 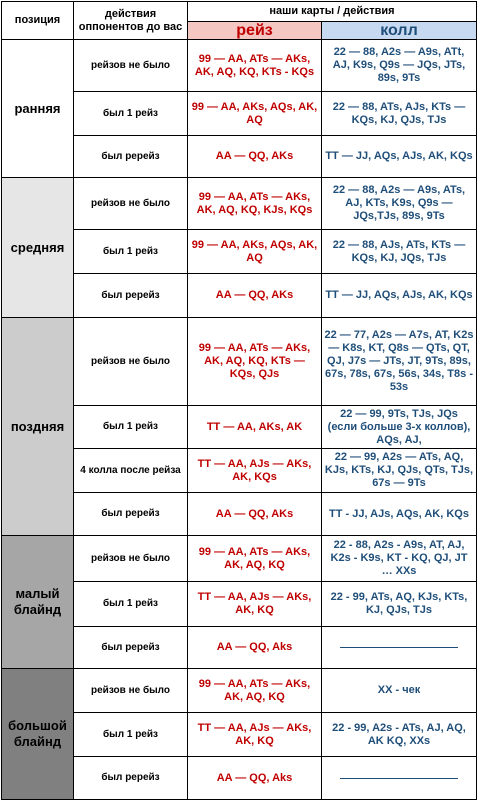 I want to click on position-cell: поздняя, so click(x=37, y=426).